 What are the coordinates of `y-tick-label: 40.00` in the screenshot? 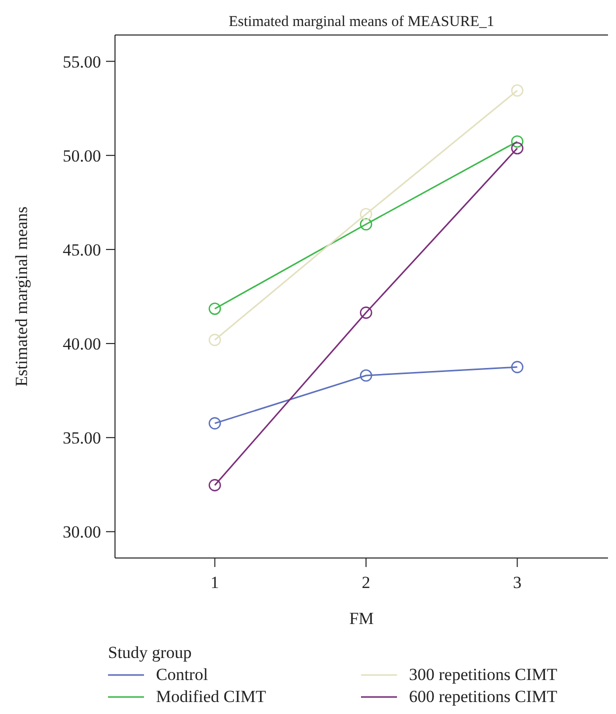 It's located at (81, 344).